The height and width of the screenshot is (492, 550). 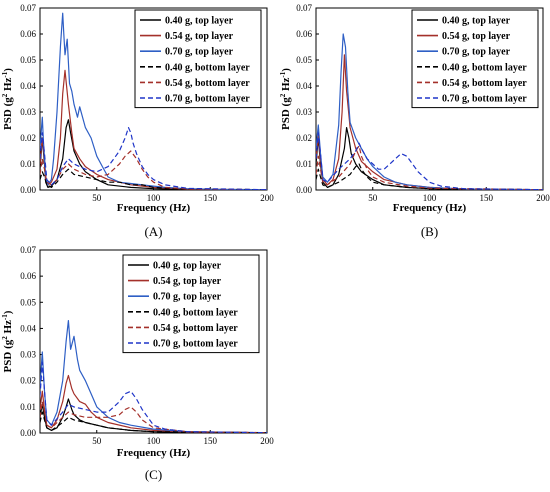 I want to click on panel-label: (A), so click(x=153, y=231).